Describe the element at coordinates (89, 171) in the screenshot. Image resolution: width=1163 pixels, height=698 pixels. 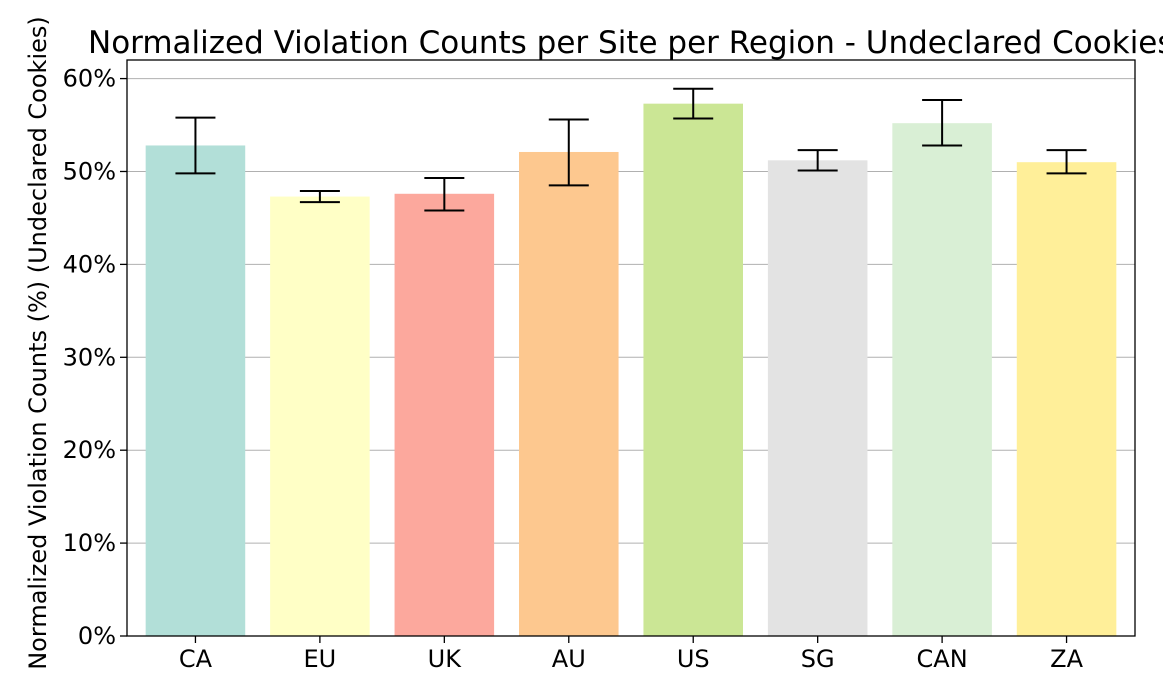
I see `y-tick-label: 50%` at that location.